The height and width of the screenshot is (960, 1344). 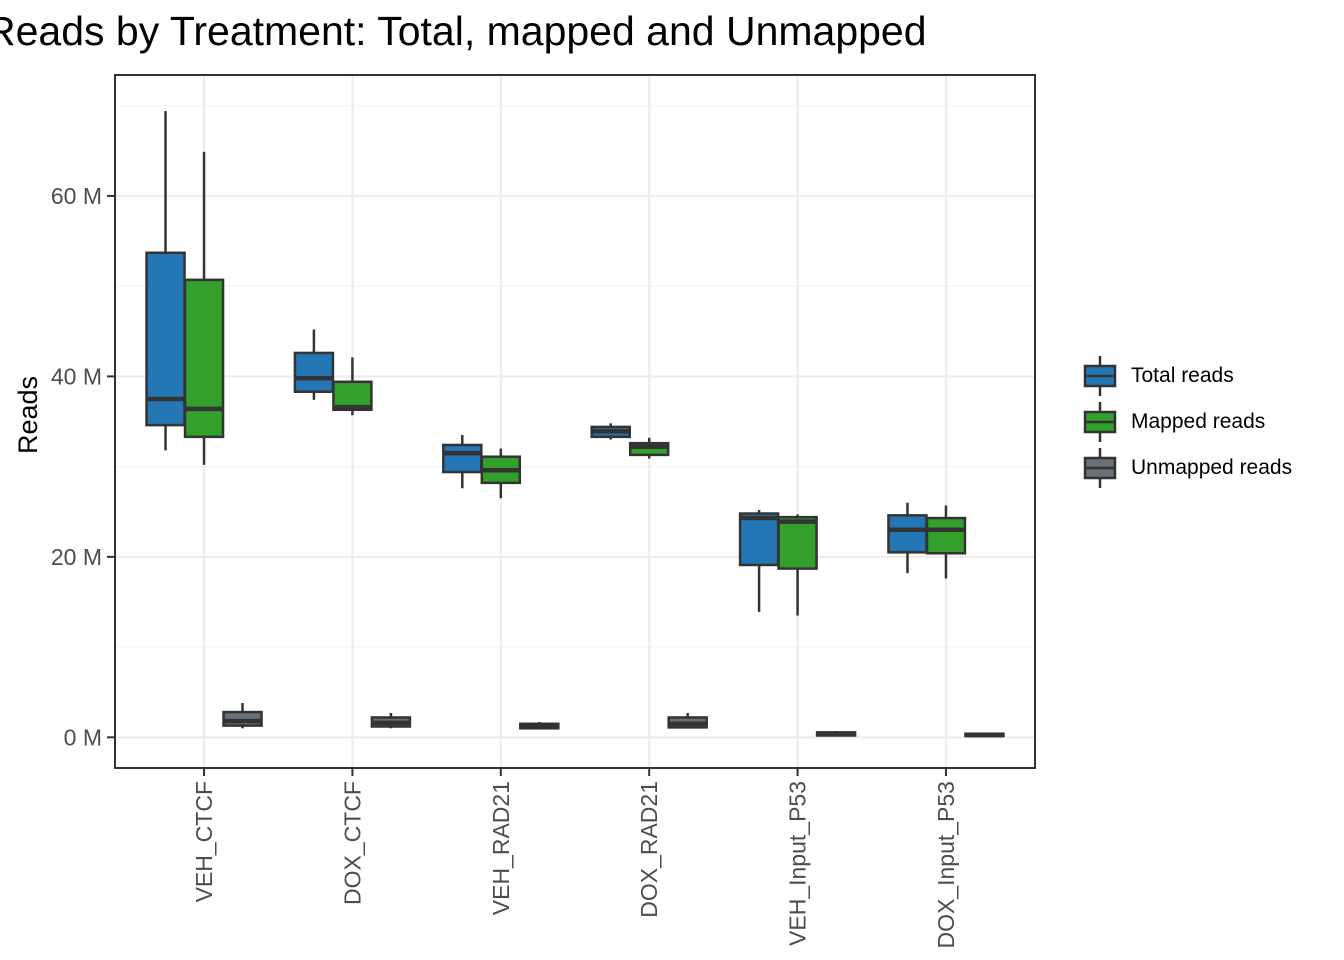 I want to click on legend-label: Mapped reads, so click(x=1198, y=421).